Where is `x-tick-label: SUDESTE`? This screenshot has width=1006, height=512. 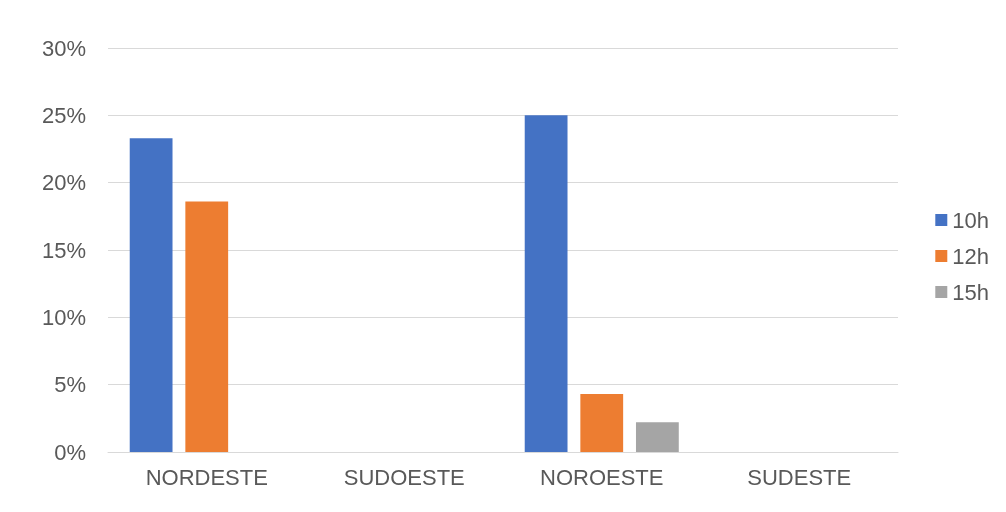 x-tick-label: SUDESTE is located at coordinates (799, 477).